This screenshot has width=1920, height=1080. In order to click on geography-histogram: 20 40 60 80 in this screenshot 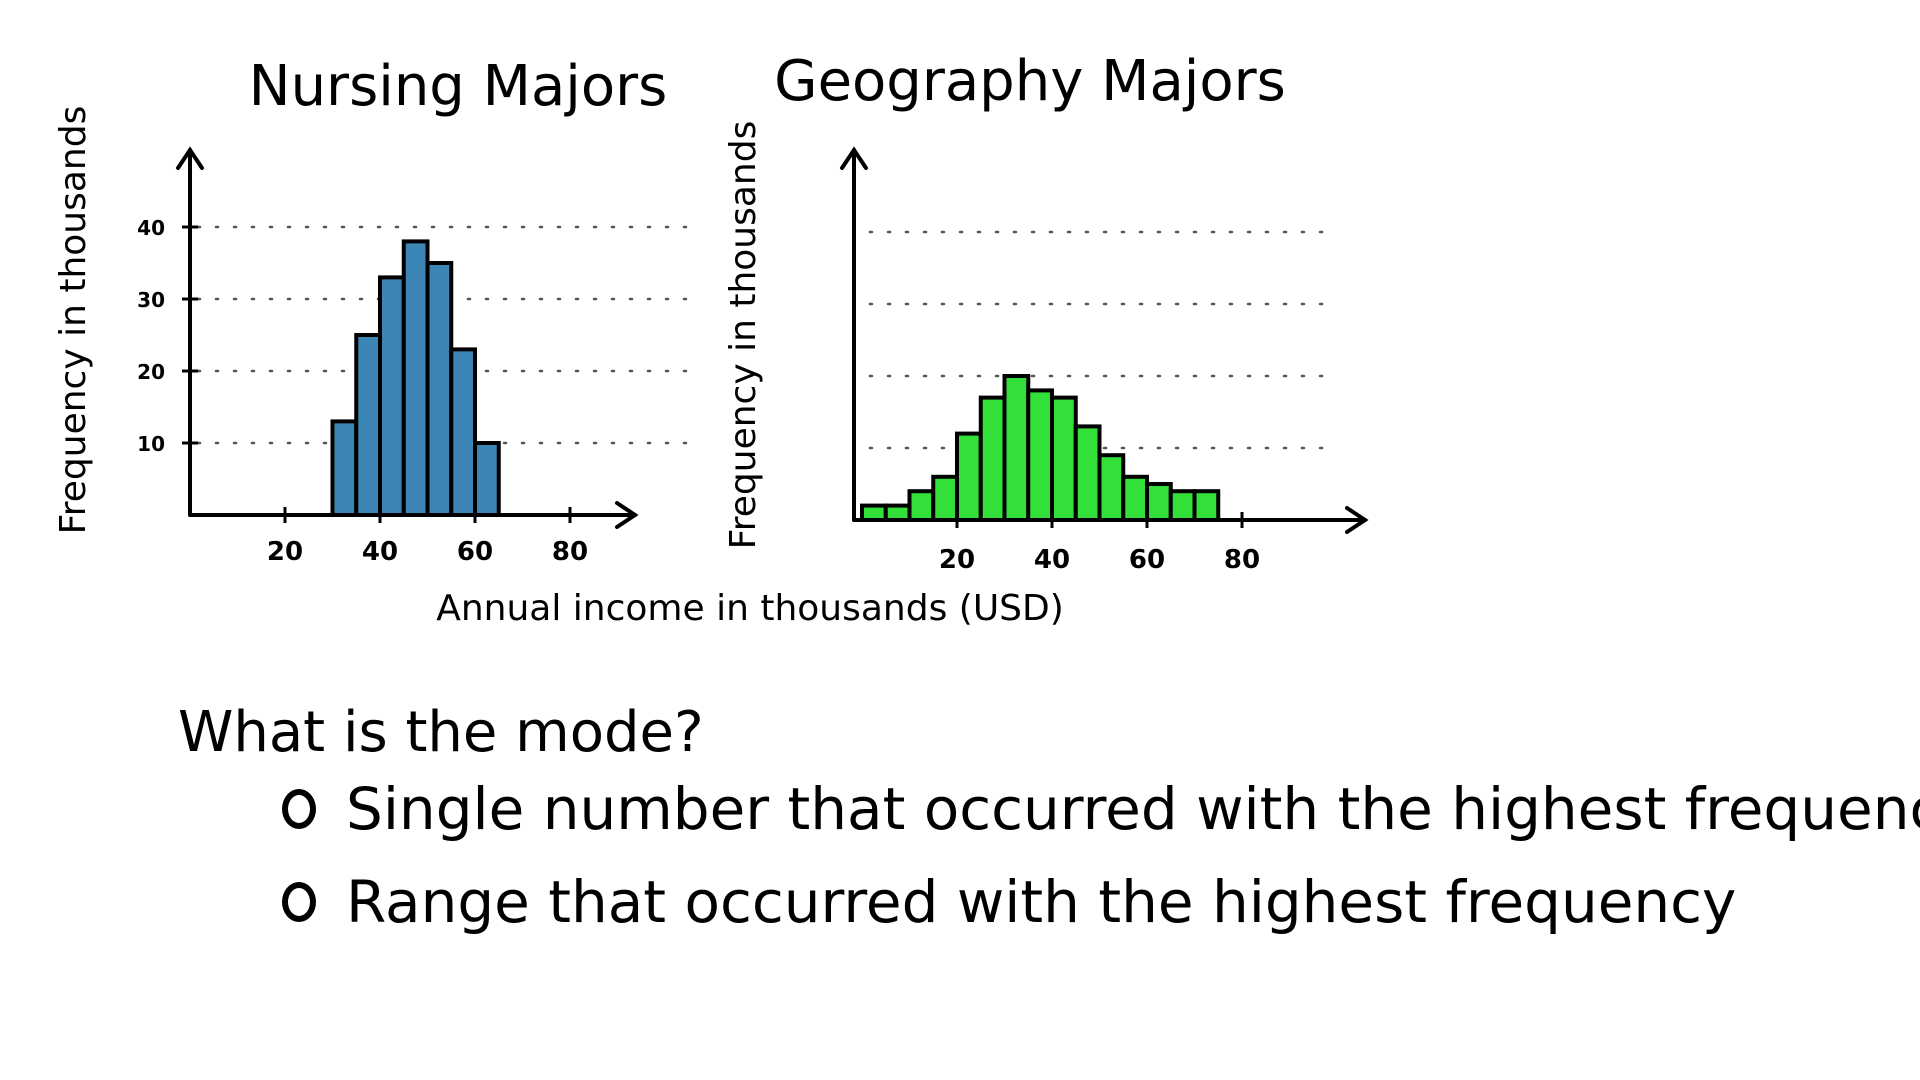, I will do `click(1098, 403)`.